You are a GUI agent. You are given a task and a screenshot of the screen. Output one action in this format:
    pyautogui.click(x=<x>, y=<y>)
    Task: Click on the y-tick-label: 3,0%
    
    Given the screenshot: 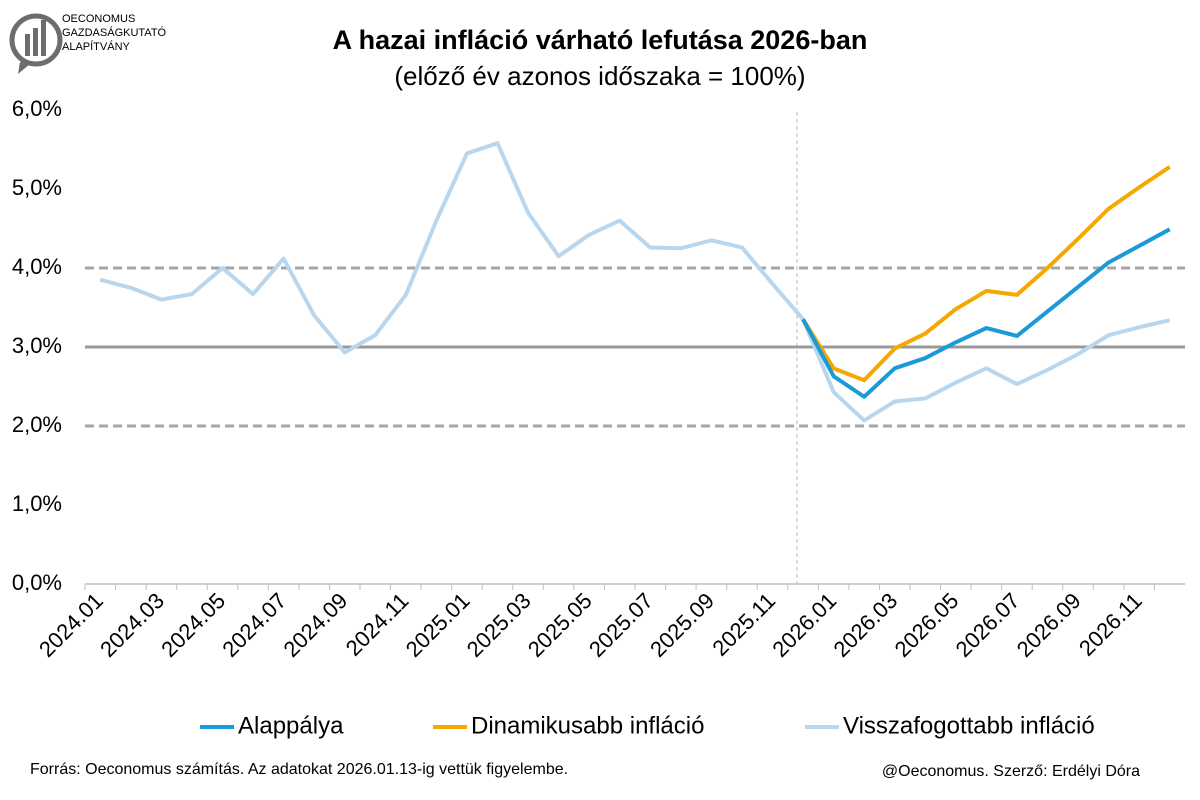 What is the action you would take?
    pyautogui.click(x=37, y=345)
    